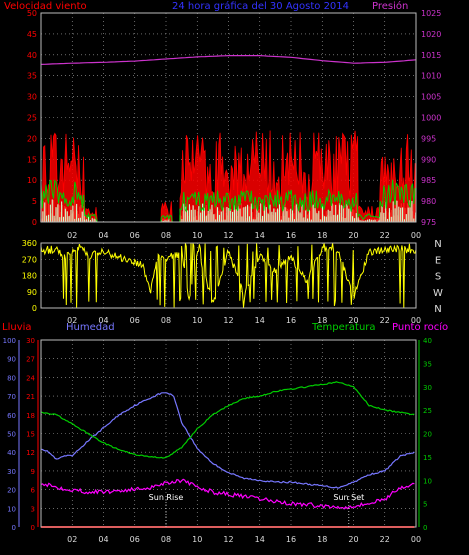 The height and width of the screenshot is (555, 469). Describe the element at coordinates (291, 539) in the screenshot. I see `climate-x-tick: 16` at that location.